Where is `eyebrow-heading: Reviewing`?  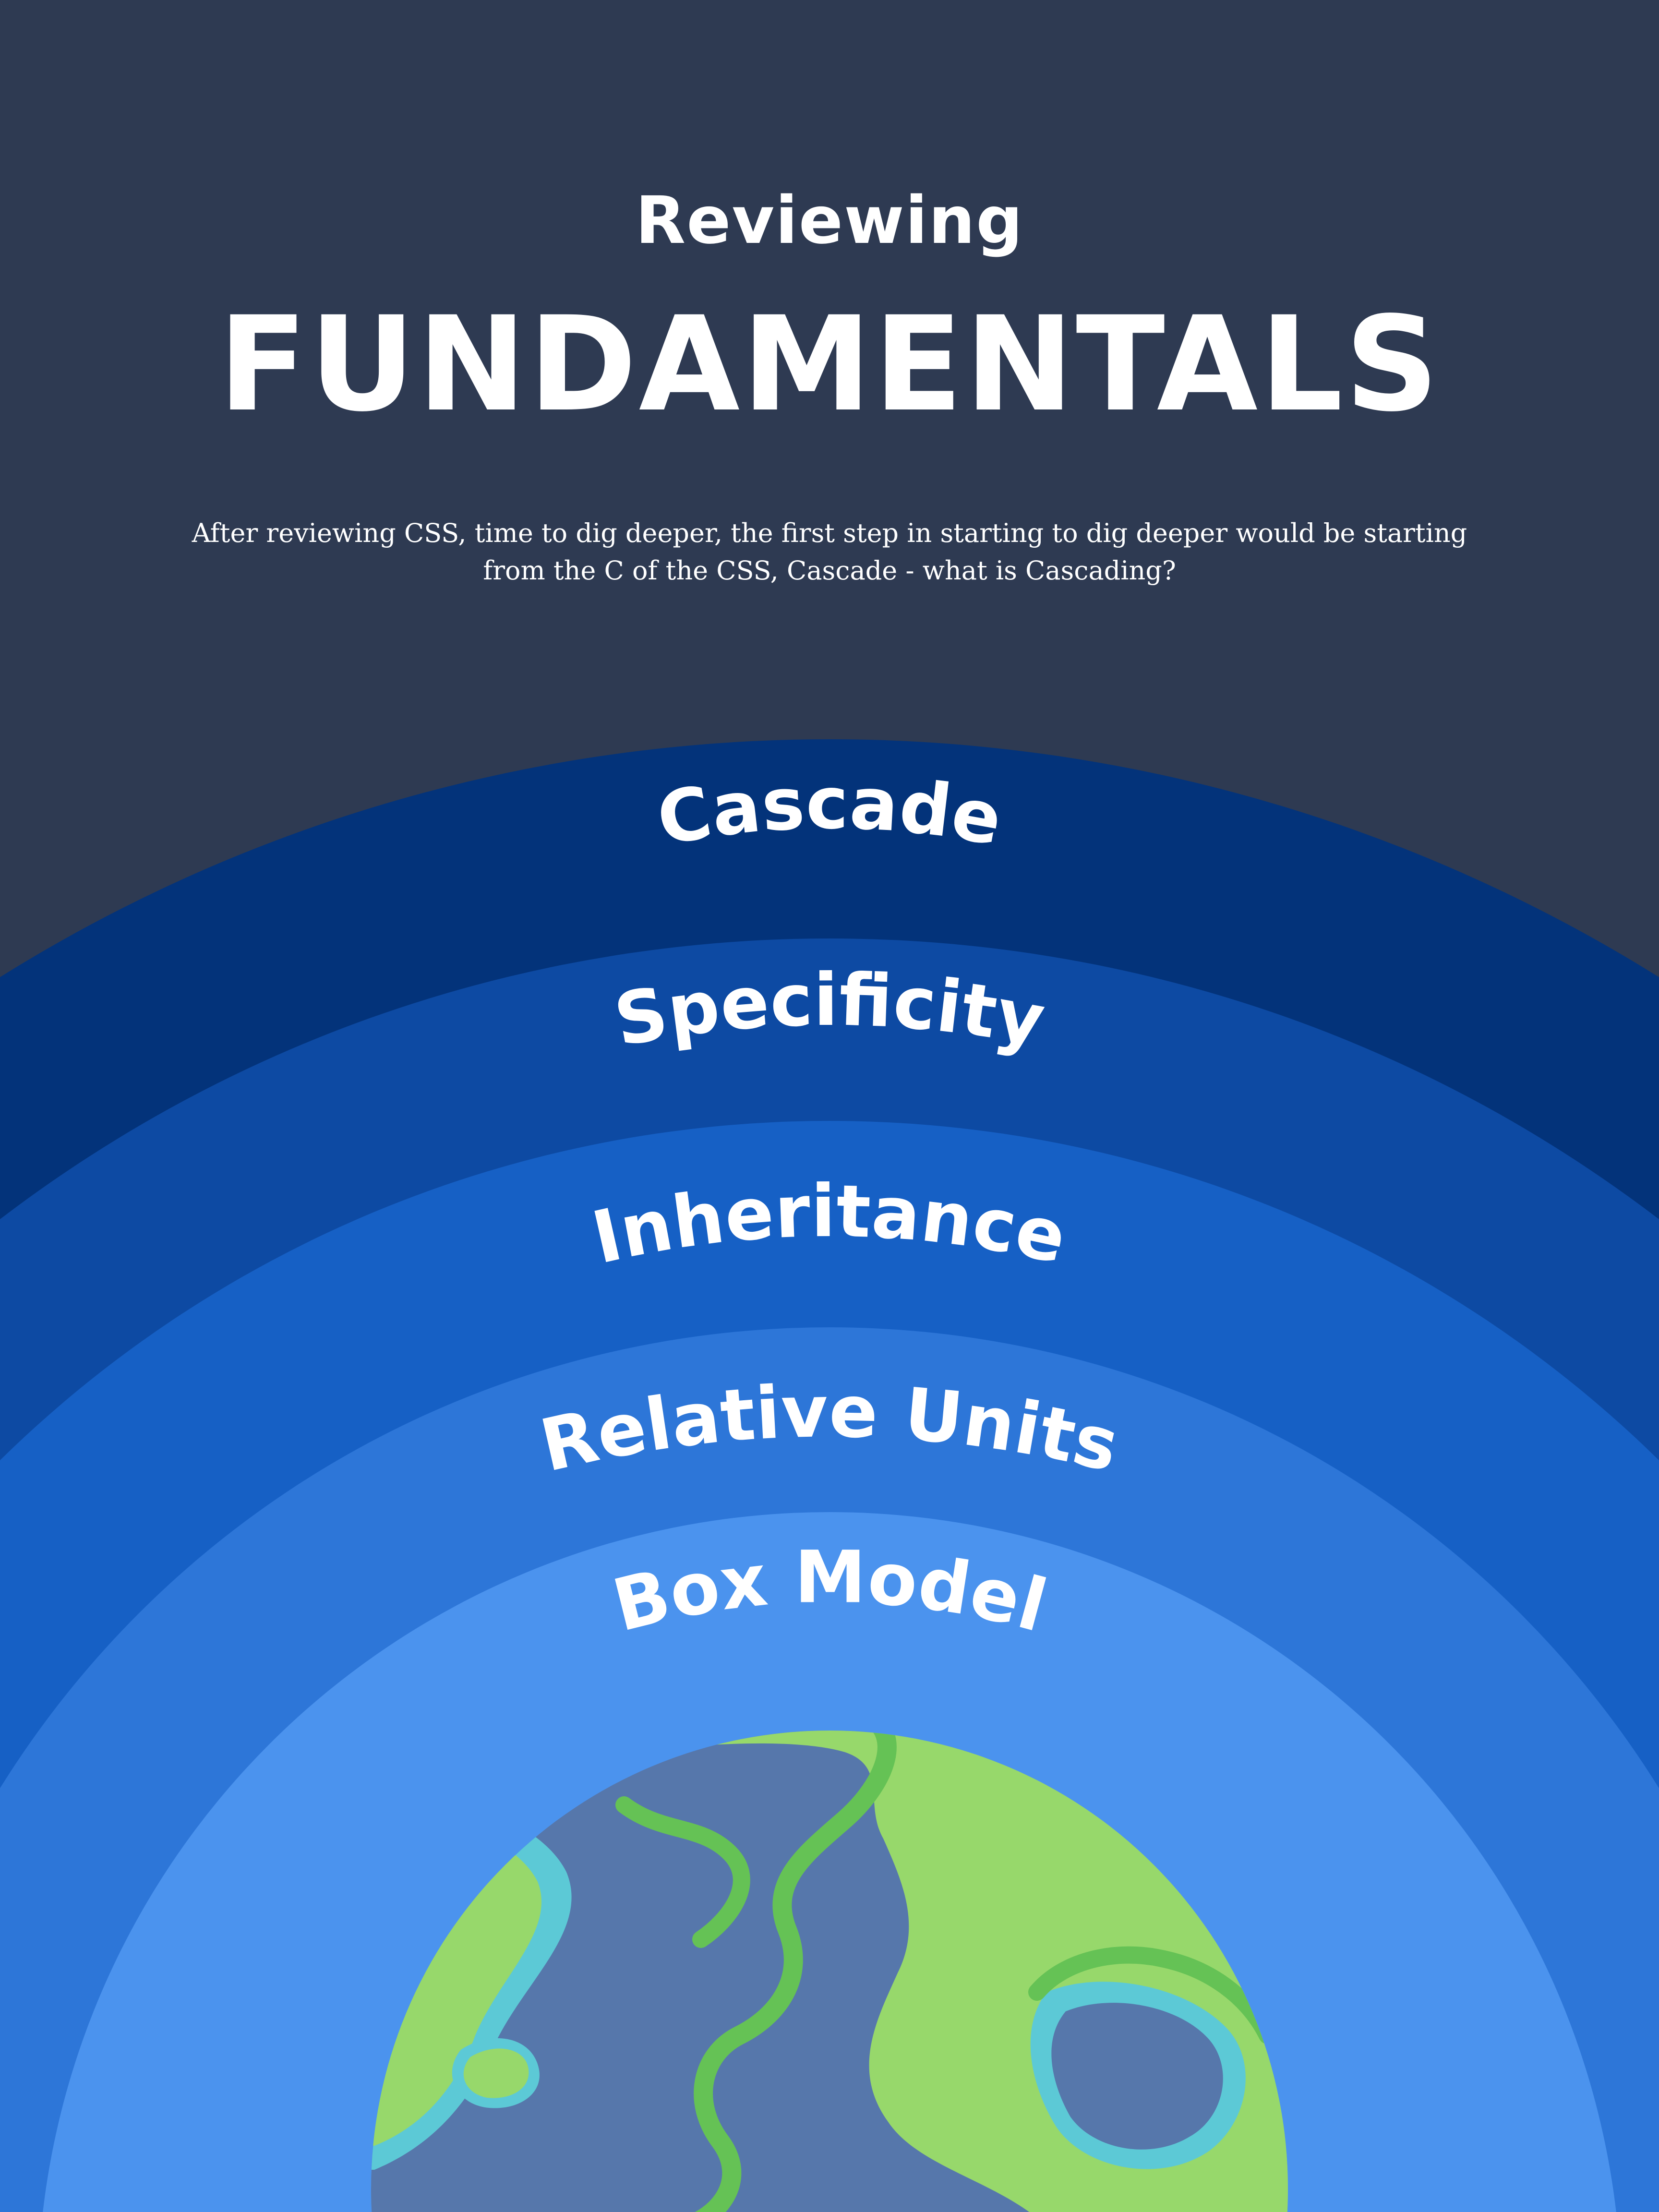 eyebrow-heading: Reviewing is located at coordinates (829, 221).